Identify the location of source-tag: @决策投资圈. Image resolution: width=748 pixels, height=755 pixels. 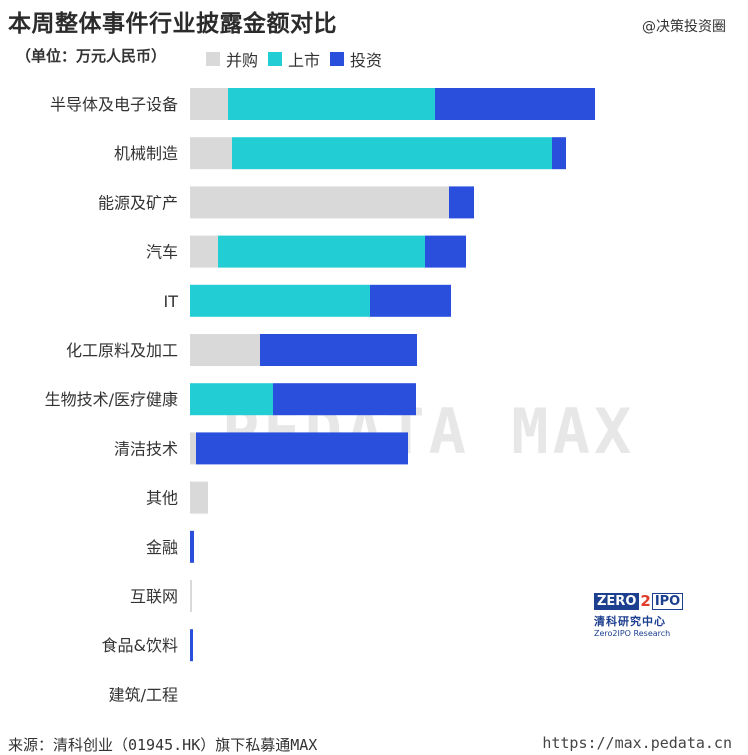
(684, 27).